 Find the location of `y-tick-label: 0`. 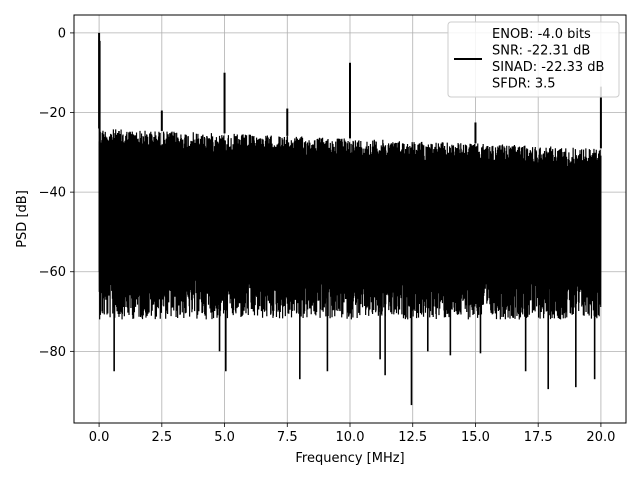

y-tick-label: 0 is located at coordinates (62, 33).